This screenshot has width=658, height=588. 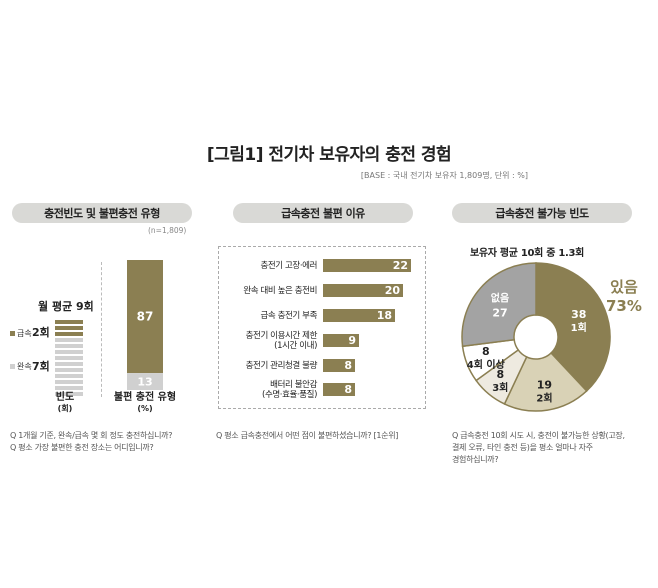 What do you see at coordinates (281, 365) in the screenshot?
I see `reason-label-line: 충전기 관리청결 불량` at bounding box center [281, 365].